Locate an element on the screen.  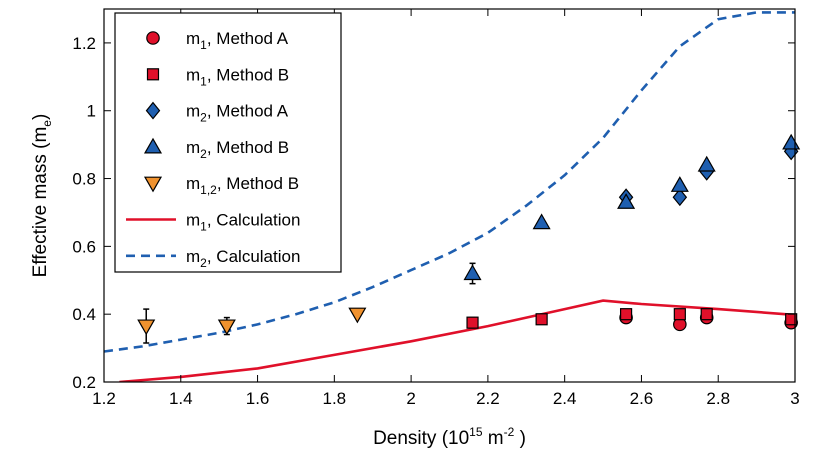
x-tick-label: 1.8 is located at coordinates (335, 398).